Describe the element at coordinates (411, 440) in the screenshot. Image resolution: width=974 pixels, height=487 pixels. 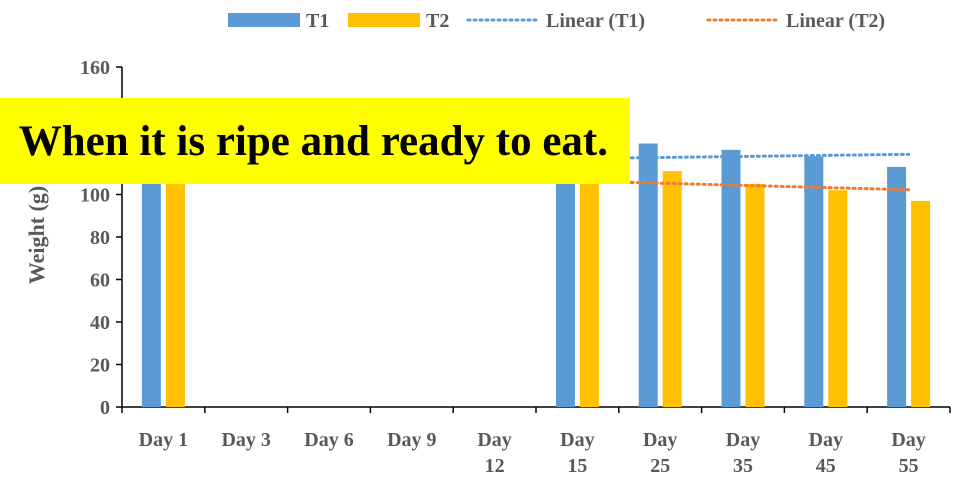
I see `x-tick-label: Day 9` at that location.